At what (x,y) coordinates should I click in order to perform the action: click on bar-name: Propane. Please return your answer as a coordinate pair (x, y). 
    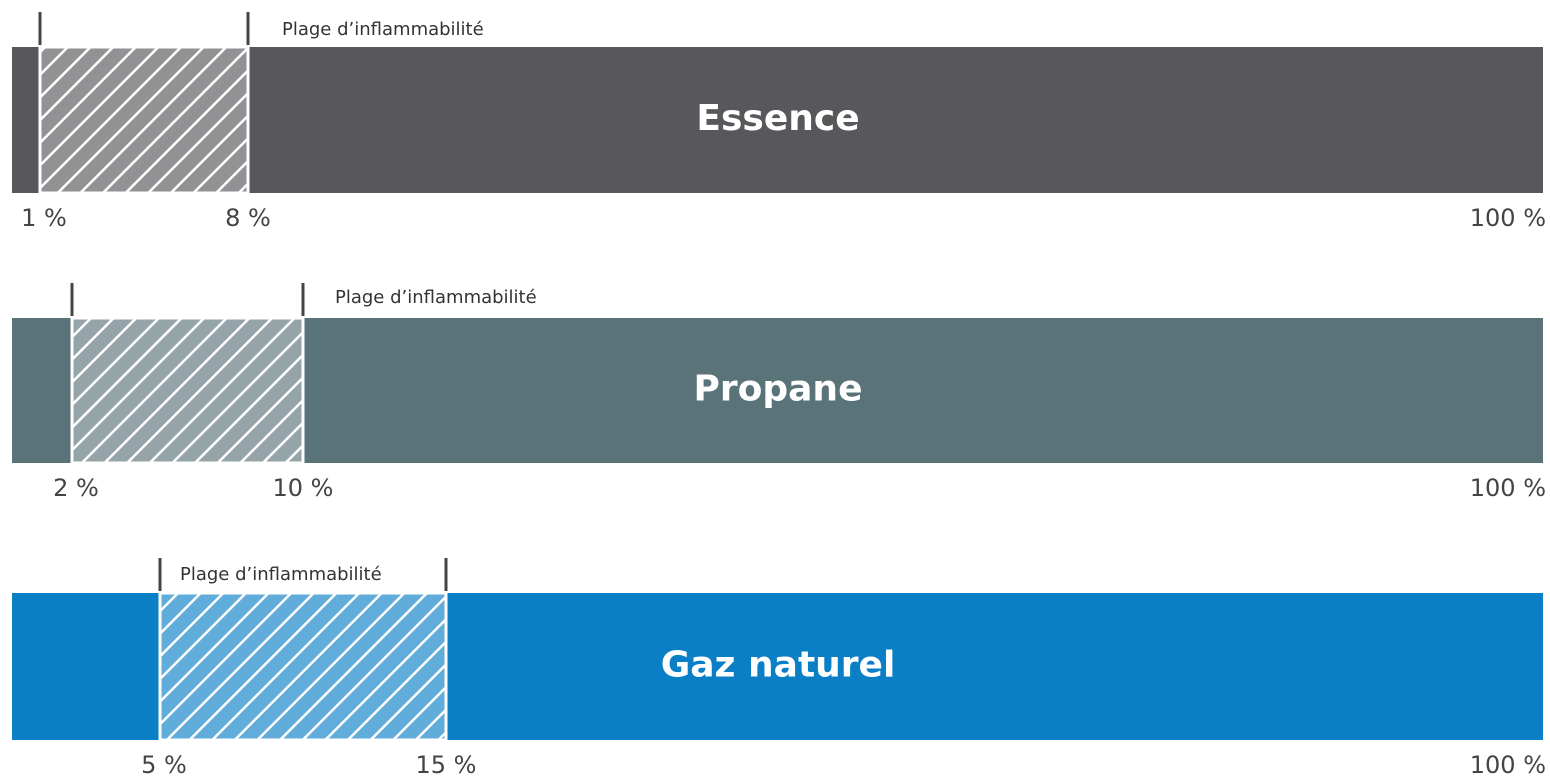
    Looking at the image, I should click on (778, 389).